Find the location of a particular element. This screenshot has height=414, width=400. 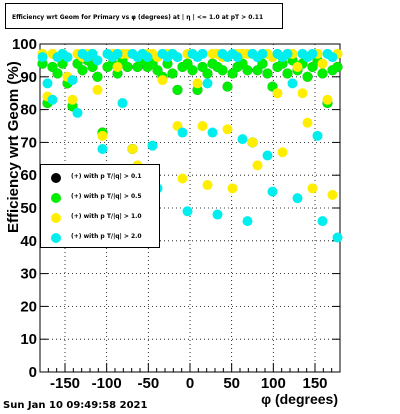

y-tick-label: 60 is located at coordinates (28, 175).